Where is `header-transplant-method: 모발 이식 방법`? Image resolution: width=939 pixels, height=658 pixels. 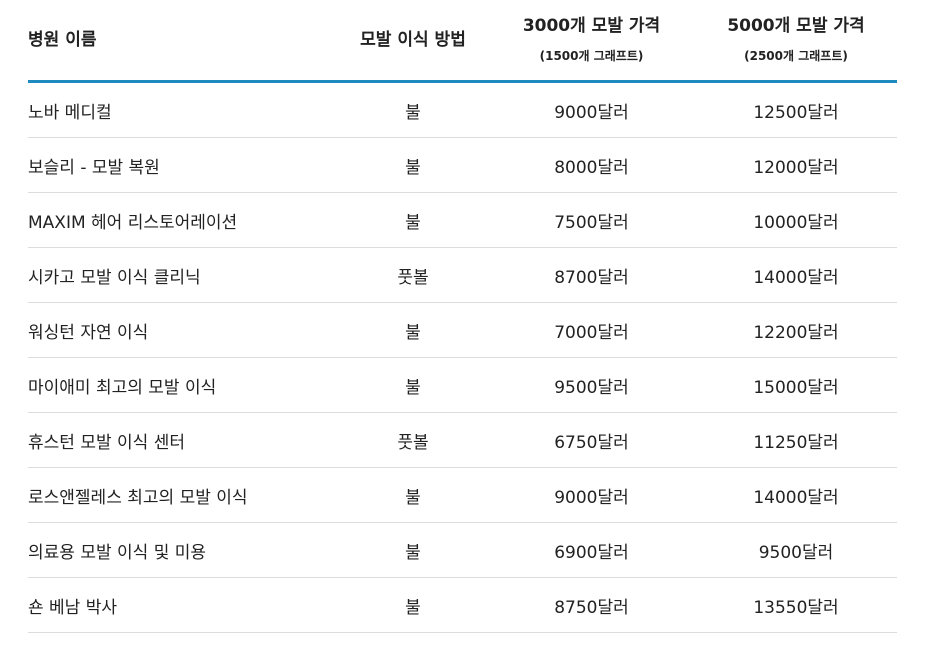
header-transplant-method: 모발 이식 방법 is located at coordinates (413, 41).